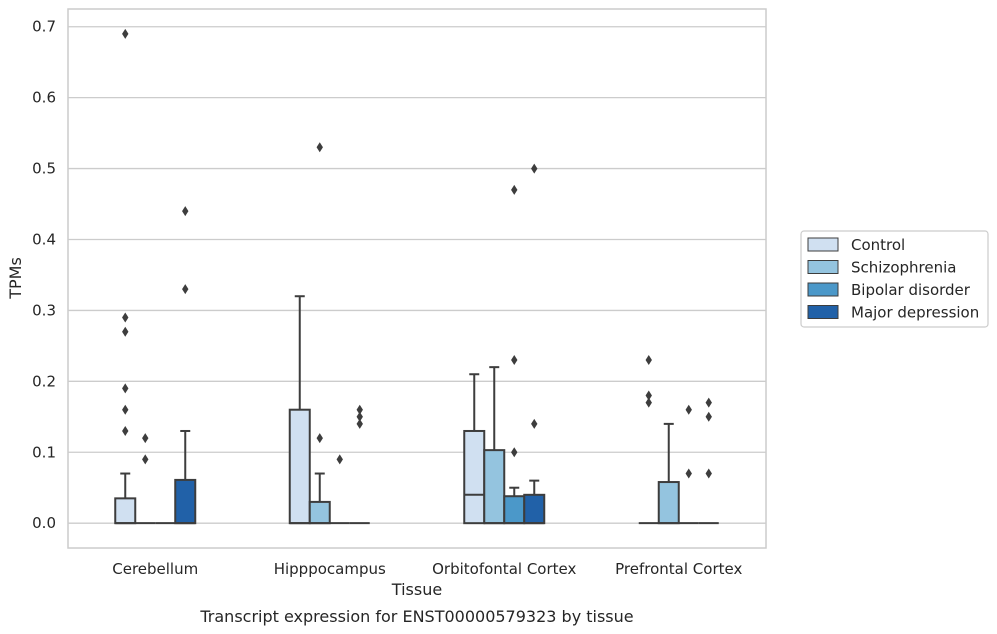  I want to click on x-axis-label: Tissue, so click(416, 589).